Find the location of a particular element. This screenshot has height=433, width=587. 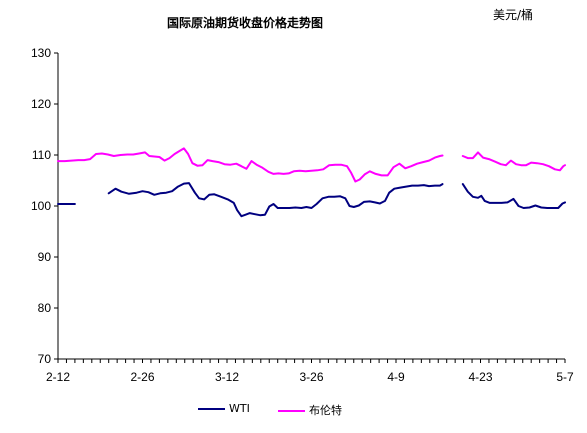

legend-item-wti: WTI is located at coordinates (224, 408).